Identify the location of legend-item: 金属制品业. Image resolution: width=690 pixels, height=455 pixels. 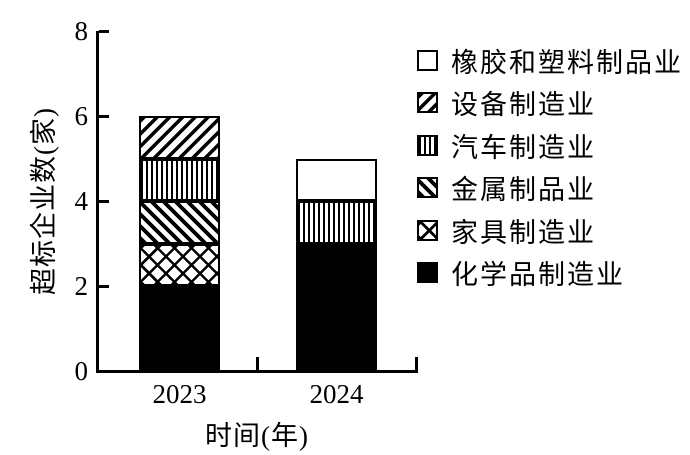
(550, 188).